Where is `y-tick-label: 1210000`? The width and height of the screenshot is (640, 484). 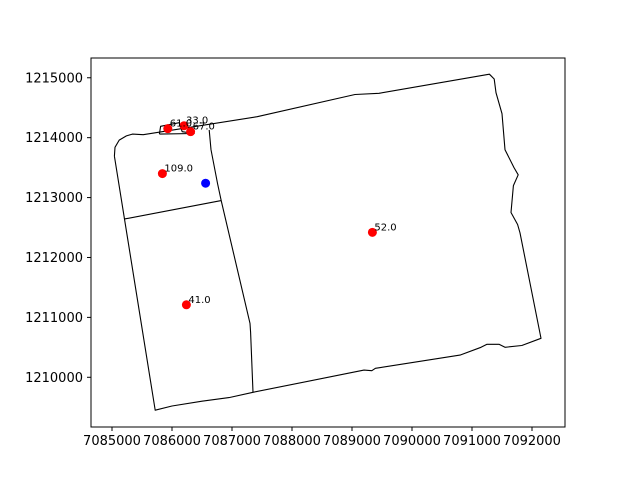
y-tick-label: 1210000 is located at coordinates (54, 378).